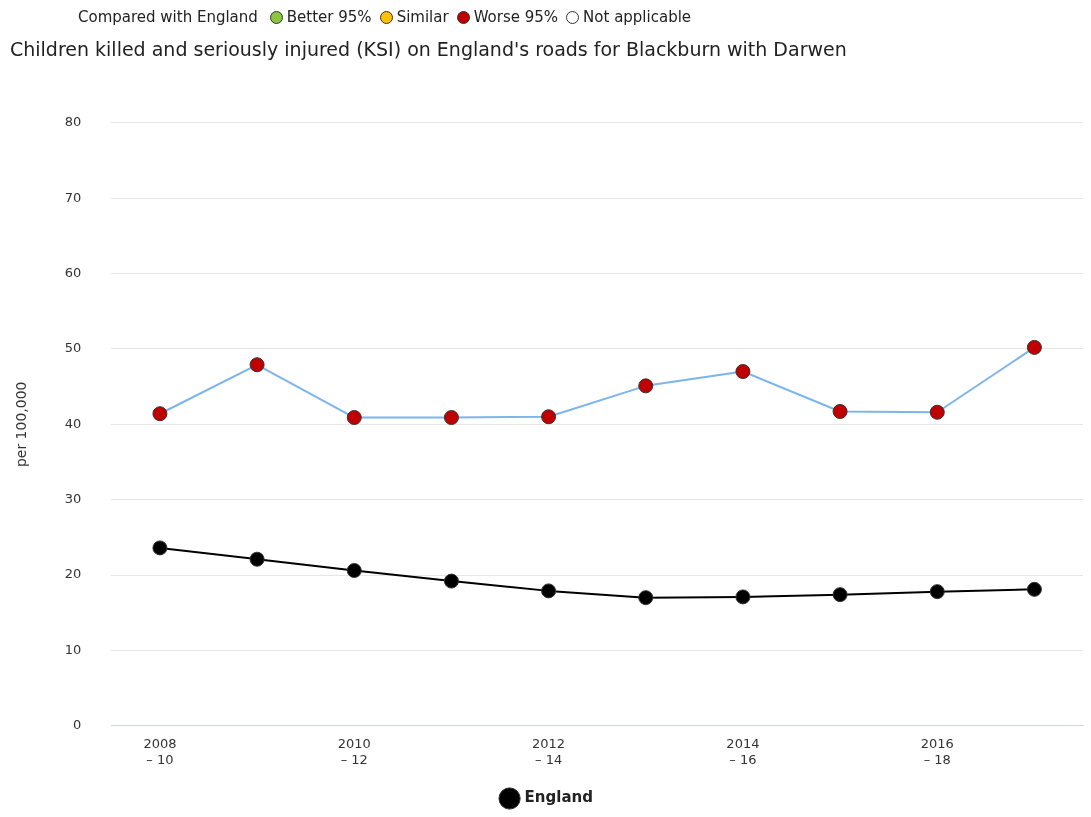 The width and height of the screenshot is (1091, 817). I want to click on y-tick-label: 60, so click(73, 272).